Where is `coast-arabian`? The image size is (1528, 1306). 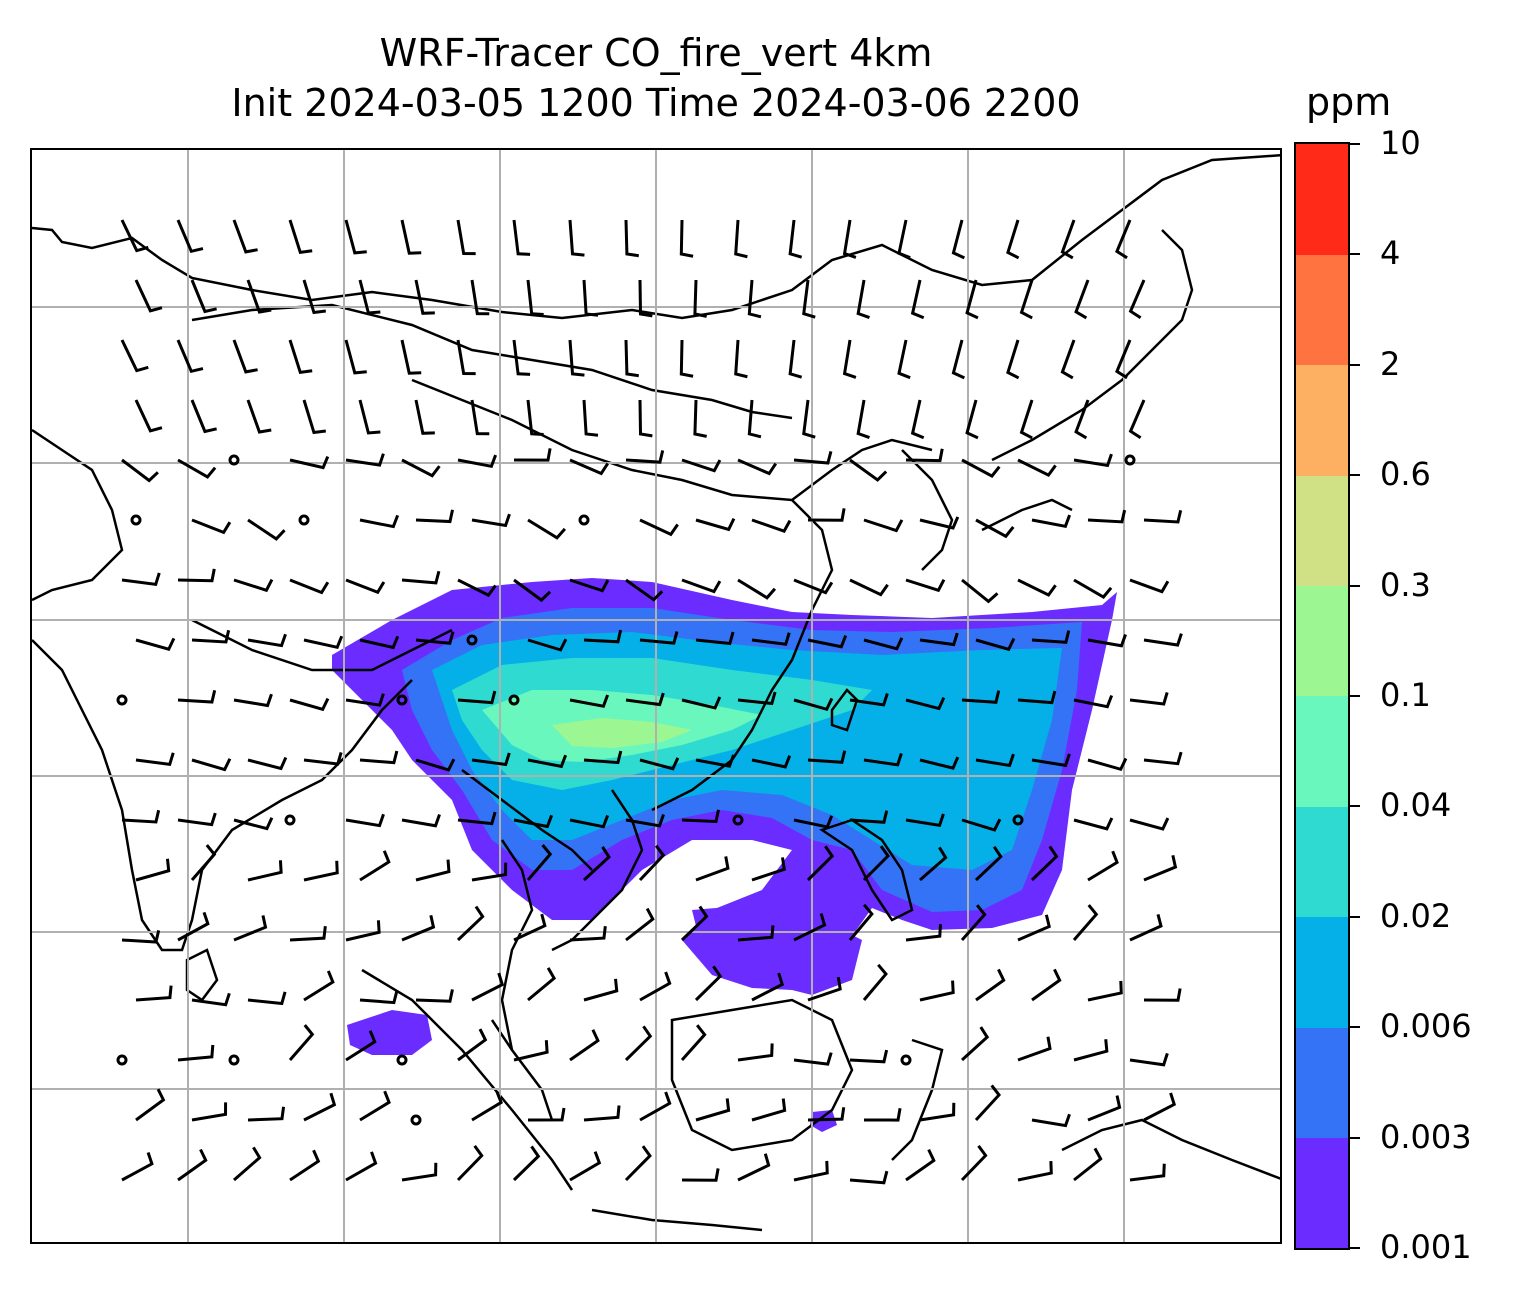 coast-arabian is located at coordinates (78, 515).